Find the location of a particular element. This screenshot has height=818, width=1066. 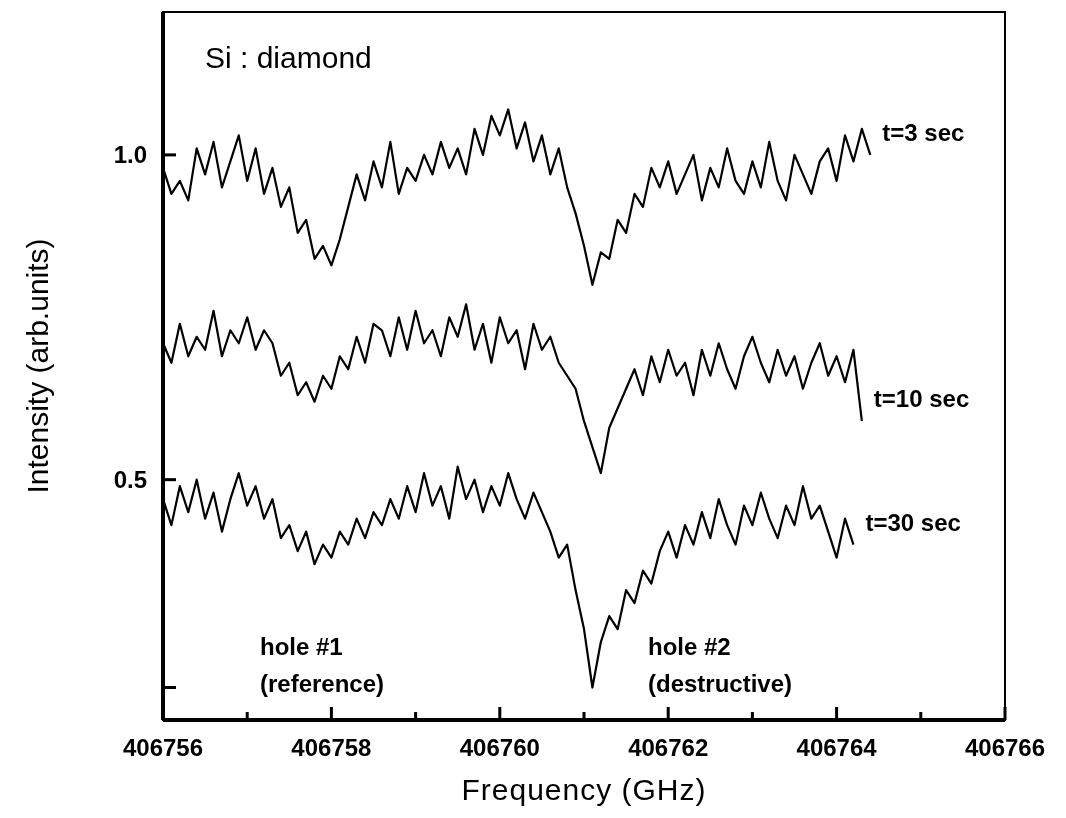

annotation: hole #1 (reference) is located at coordinates (322, 665).